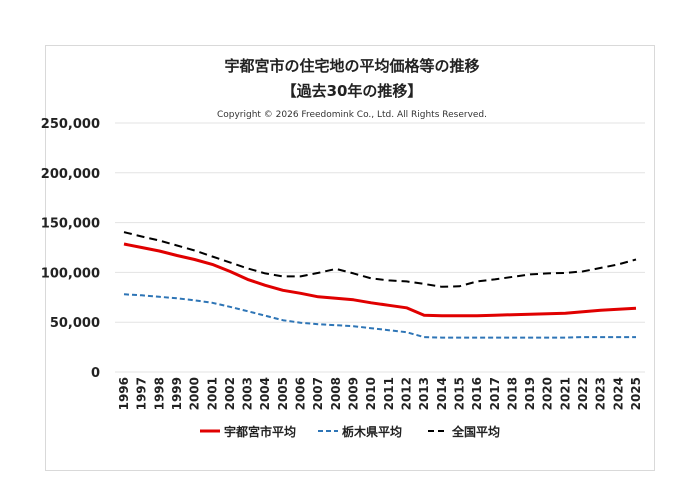  Describe the element at coordinates (548, 393) in the screenshot. I see `x-tick-label: 2020` at that location.